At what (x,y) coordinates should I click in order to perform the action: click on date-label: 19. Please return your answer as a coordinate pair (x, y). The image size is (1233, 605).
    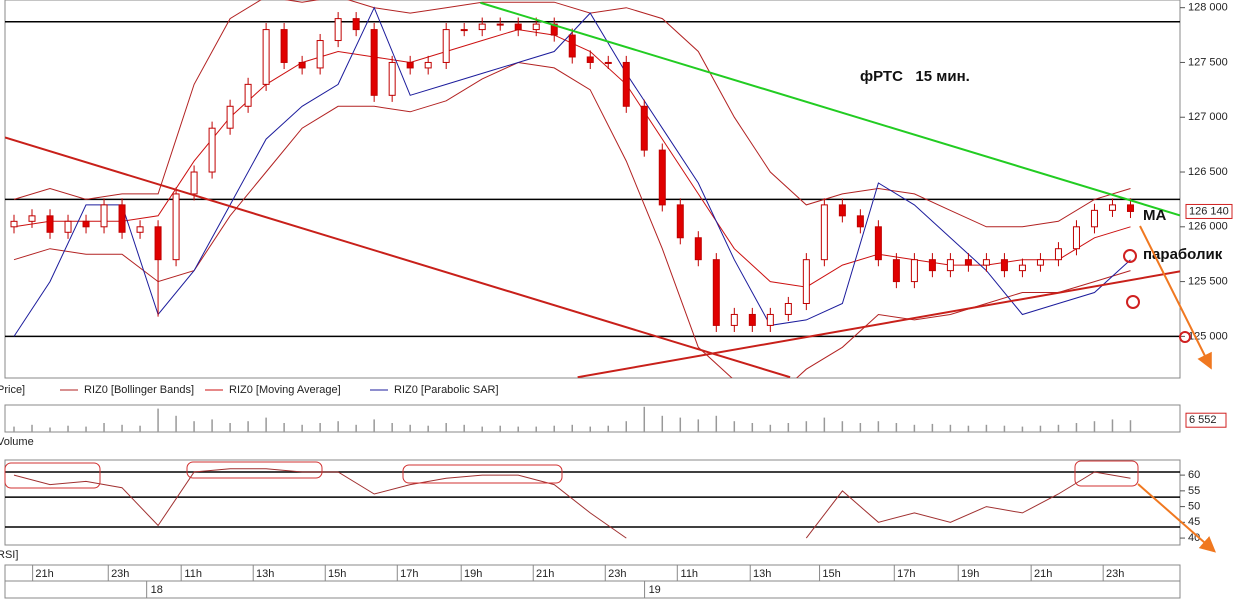
    Looking at the image, I should click on (655, 590).